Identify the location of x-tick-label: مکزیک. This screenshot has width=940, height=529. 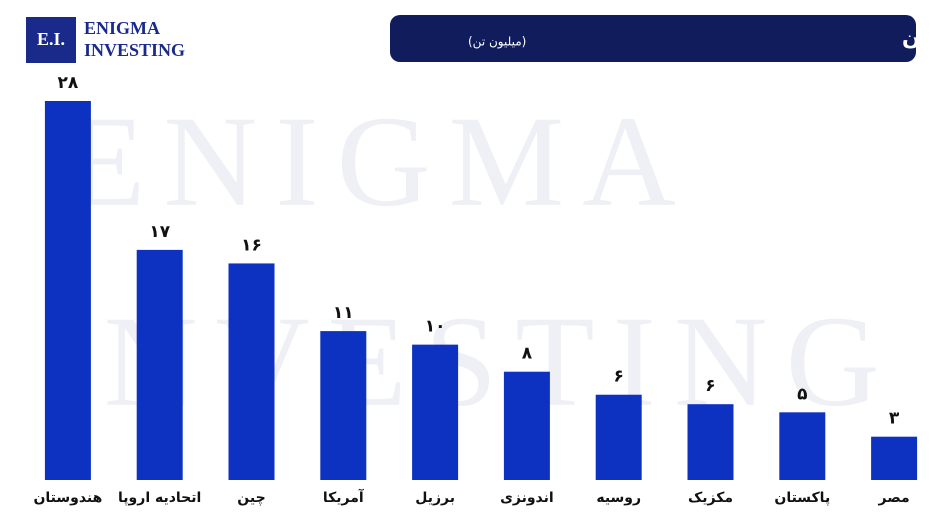
(710, 498).